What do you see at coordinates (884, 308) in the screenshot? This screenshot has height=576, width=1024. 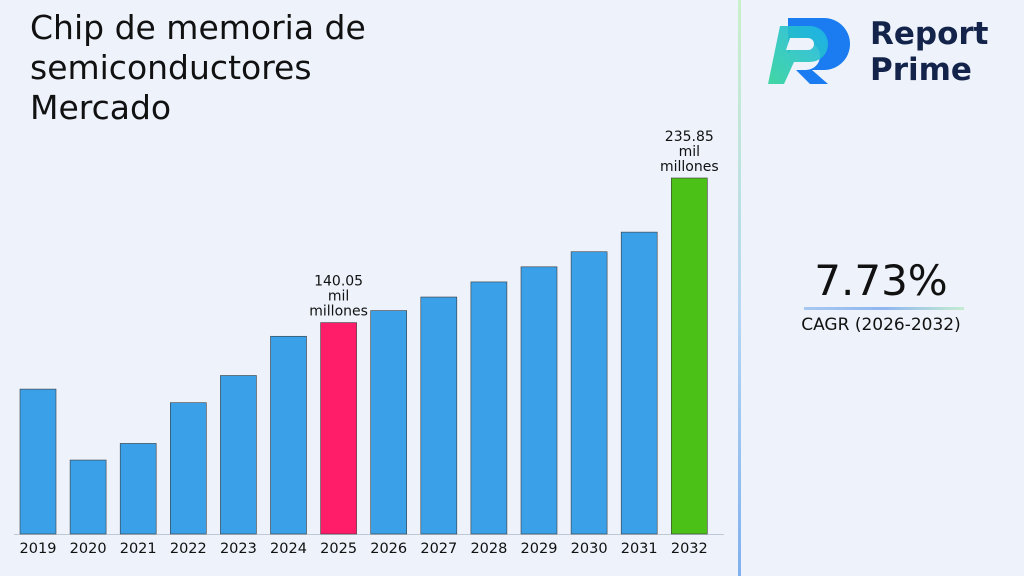 I see `cagr-underline` at bounding box center [884, 308].